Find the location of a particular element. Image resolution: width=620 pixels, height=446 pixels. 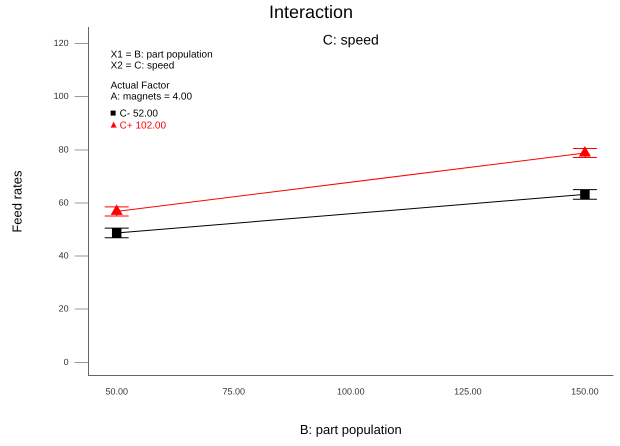

y-tick-label: 60 is located at coordinates (63, 202).